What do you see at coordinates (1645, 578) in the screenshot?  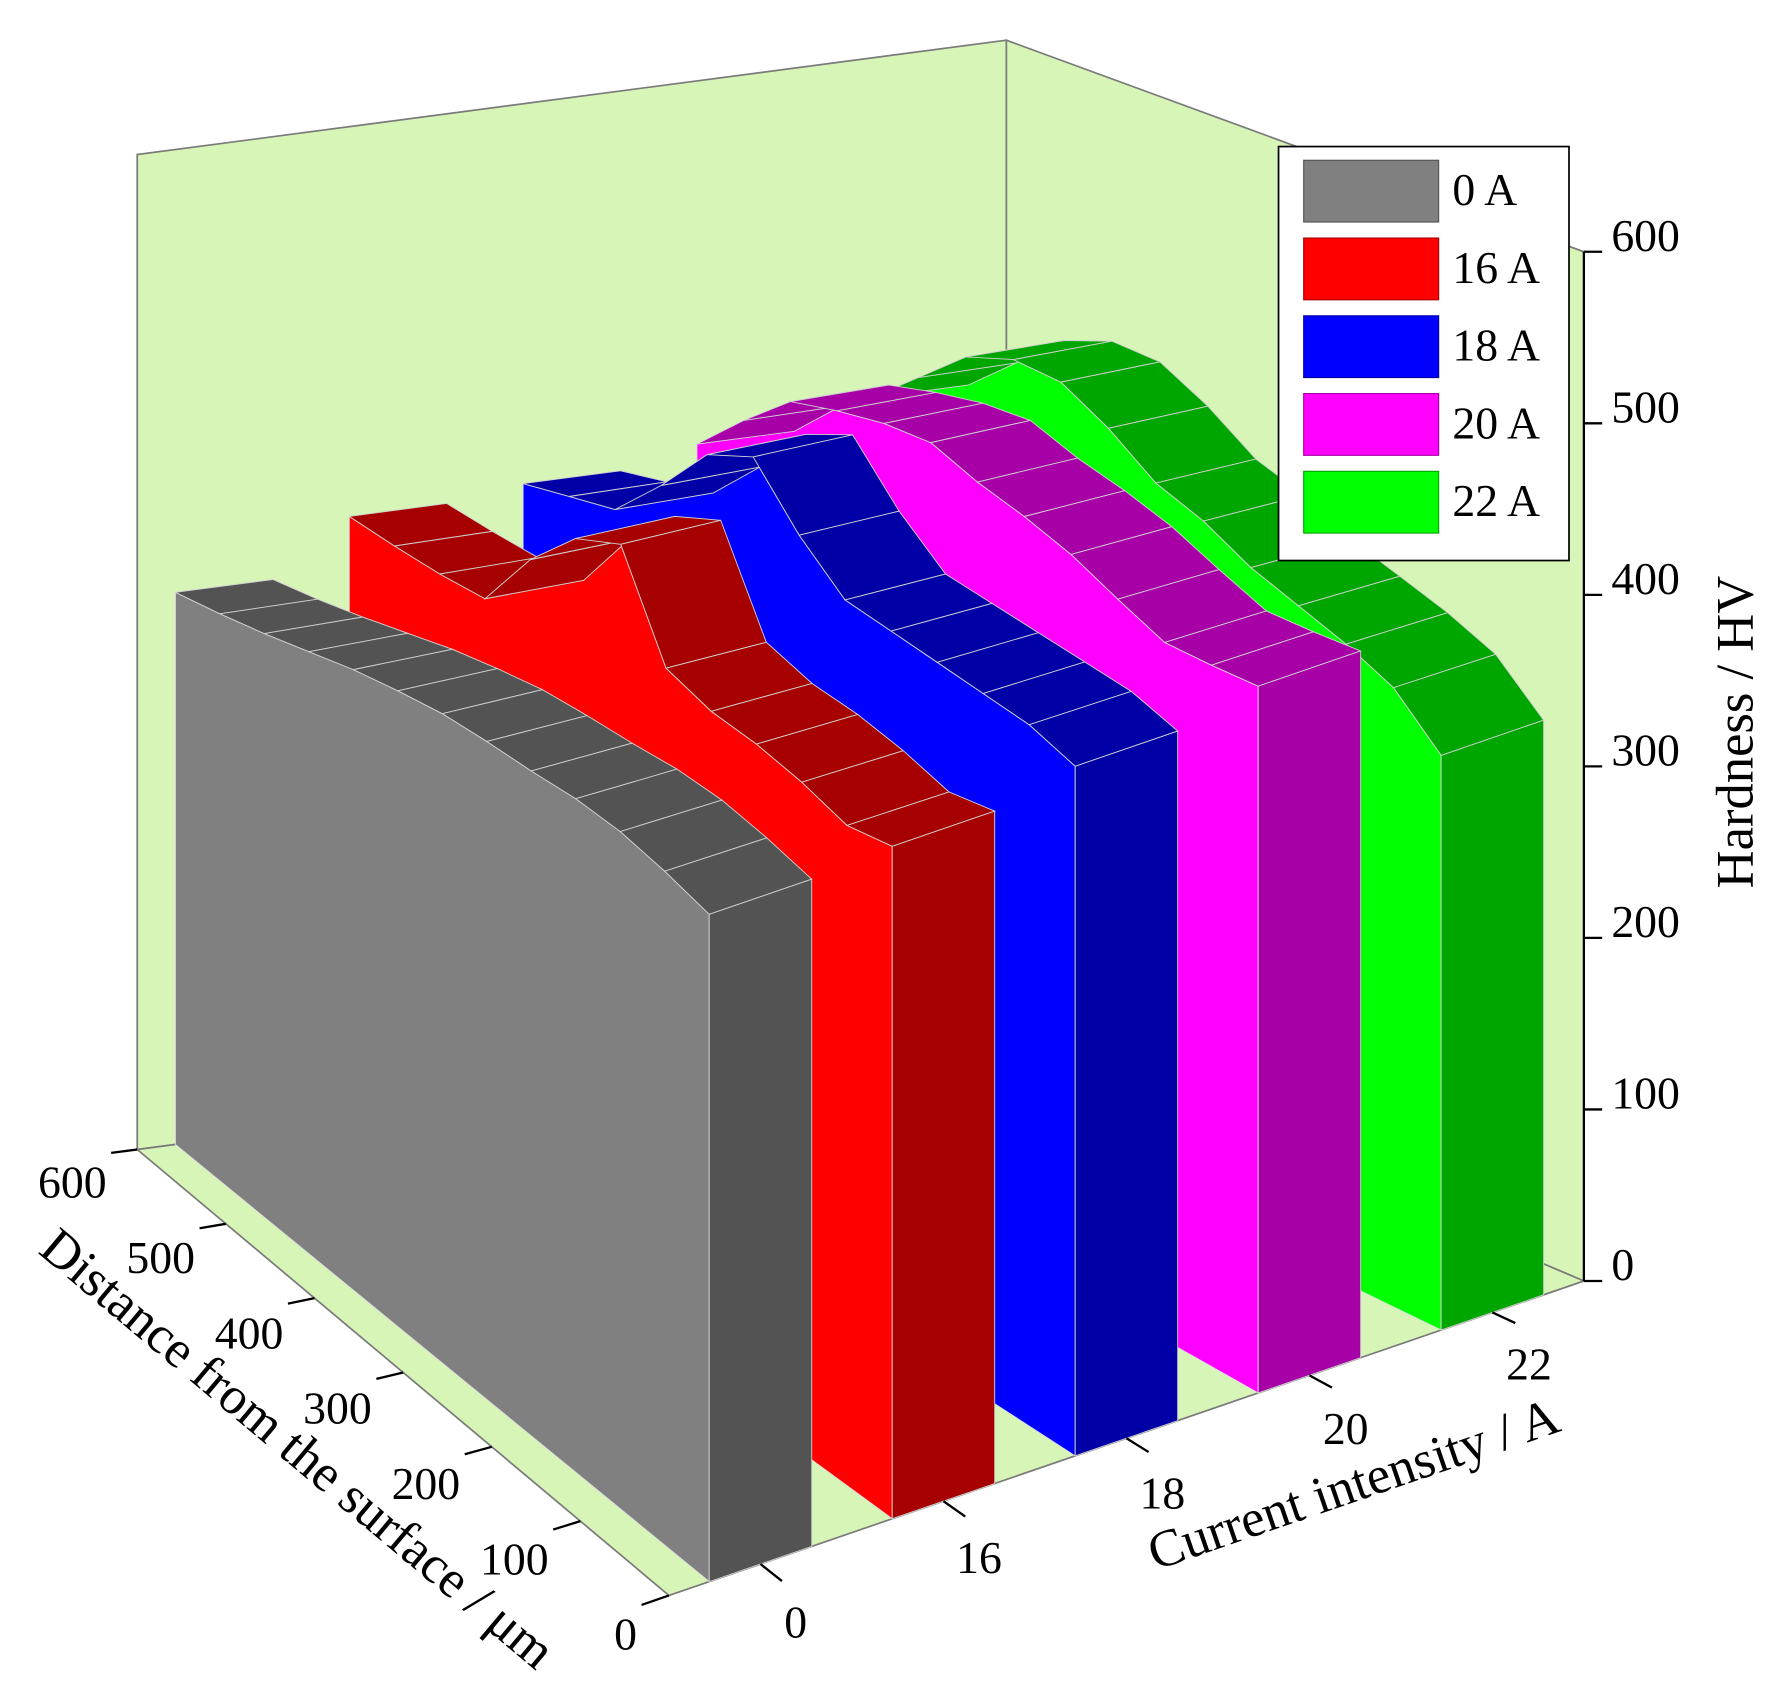 I see `z-tick-label: 400` at bounding box center [1645, 578].